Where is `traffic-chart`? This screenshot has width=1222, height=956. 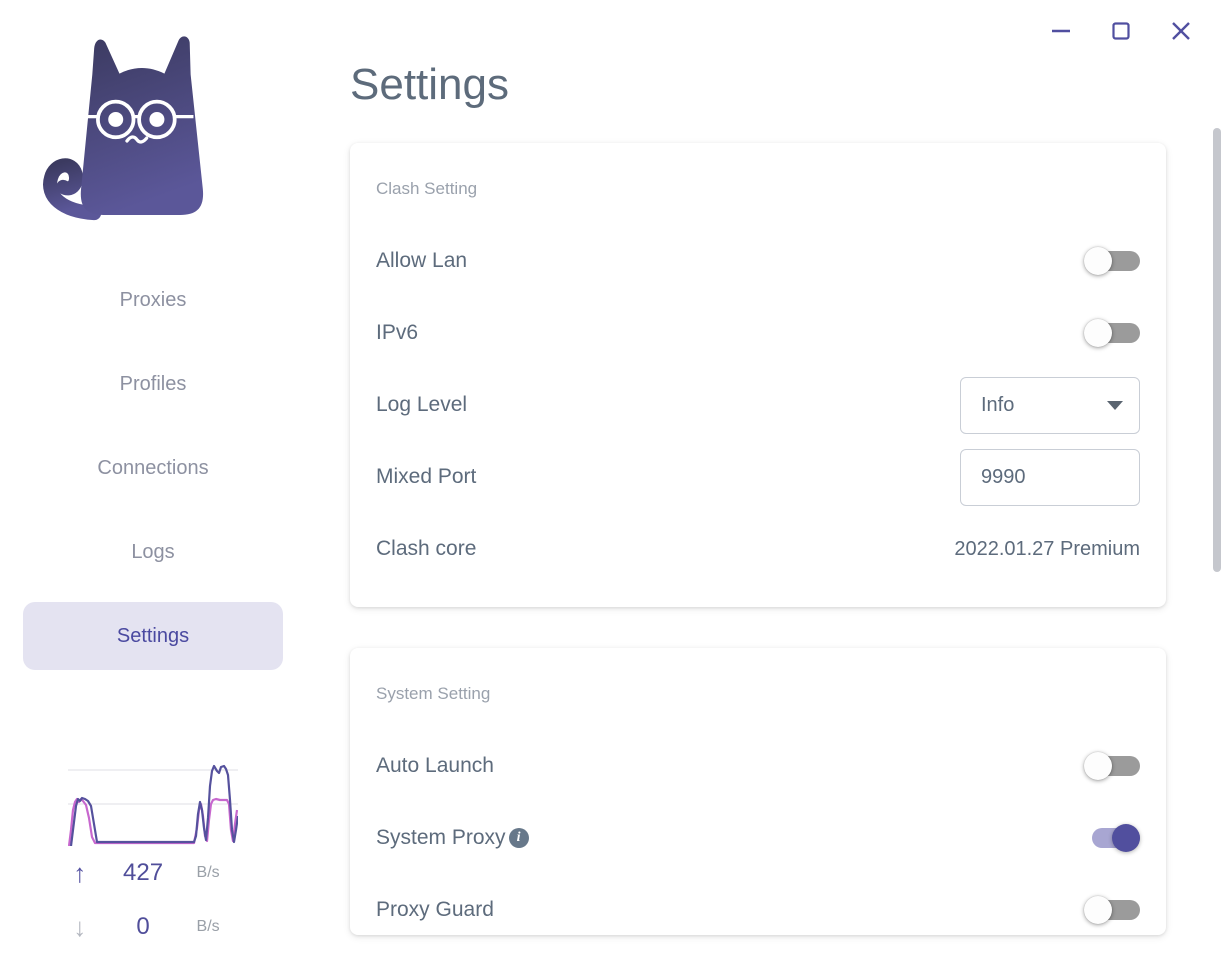 traffic-chart is located at coordinates (153, 805).